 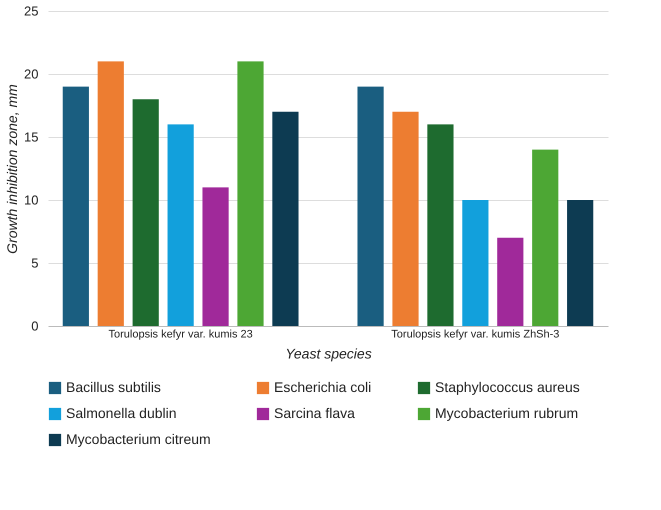 I want to click on legend-label: Bacillus subtilis, so click(x=113, y=387).